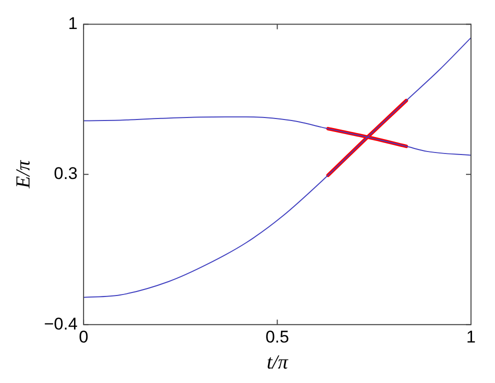  Describe the element at coordinates (277, 336) in the screenshot. I see `x-tick-label: 0.5` at that location.